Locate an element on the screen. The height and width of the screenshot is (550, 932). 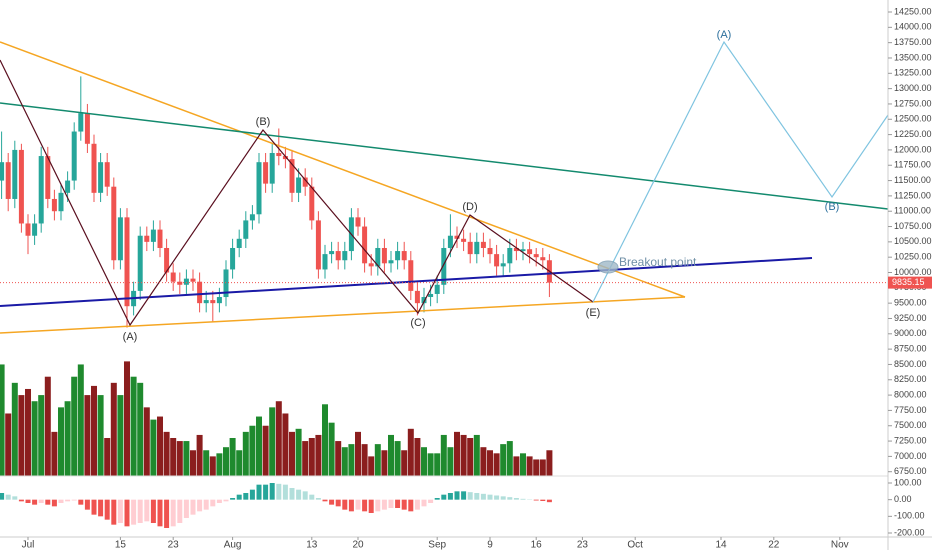
wave-label: (C) is located at coordinates (417, 323).